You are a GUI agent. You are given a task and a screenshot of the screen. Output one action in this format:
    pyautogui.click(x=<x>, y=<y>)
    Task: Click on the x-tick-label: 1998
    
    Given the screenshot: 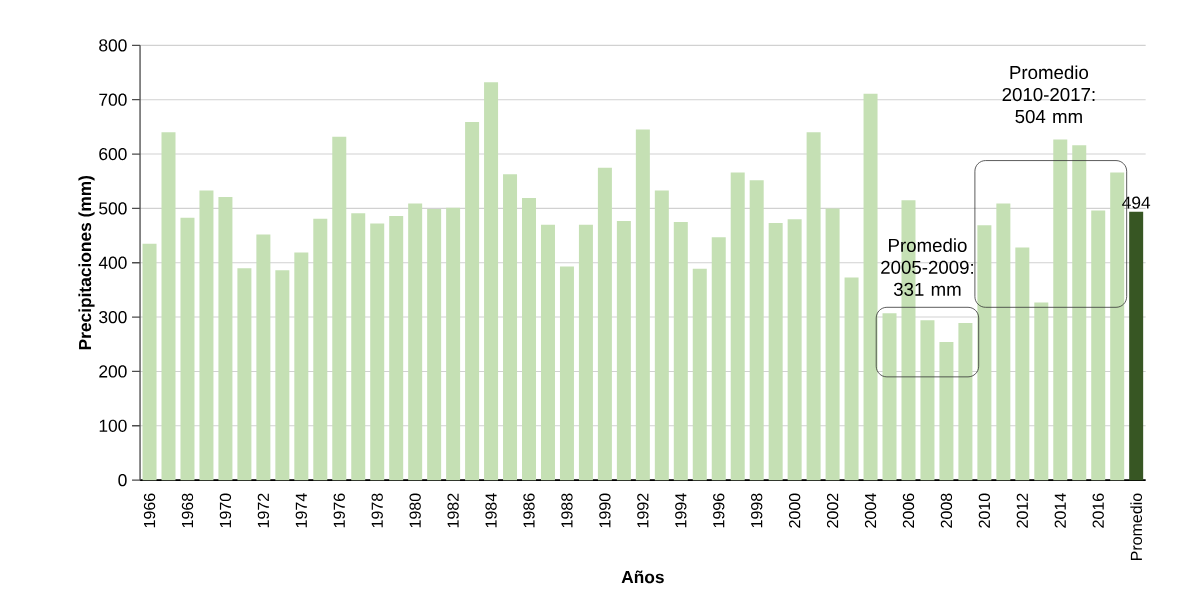 What is the action you would take?
    pyautogui.click(x=757, y=510)
    